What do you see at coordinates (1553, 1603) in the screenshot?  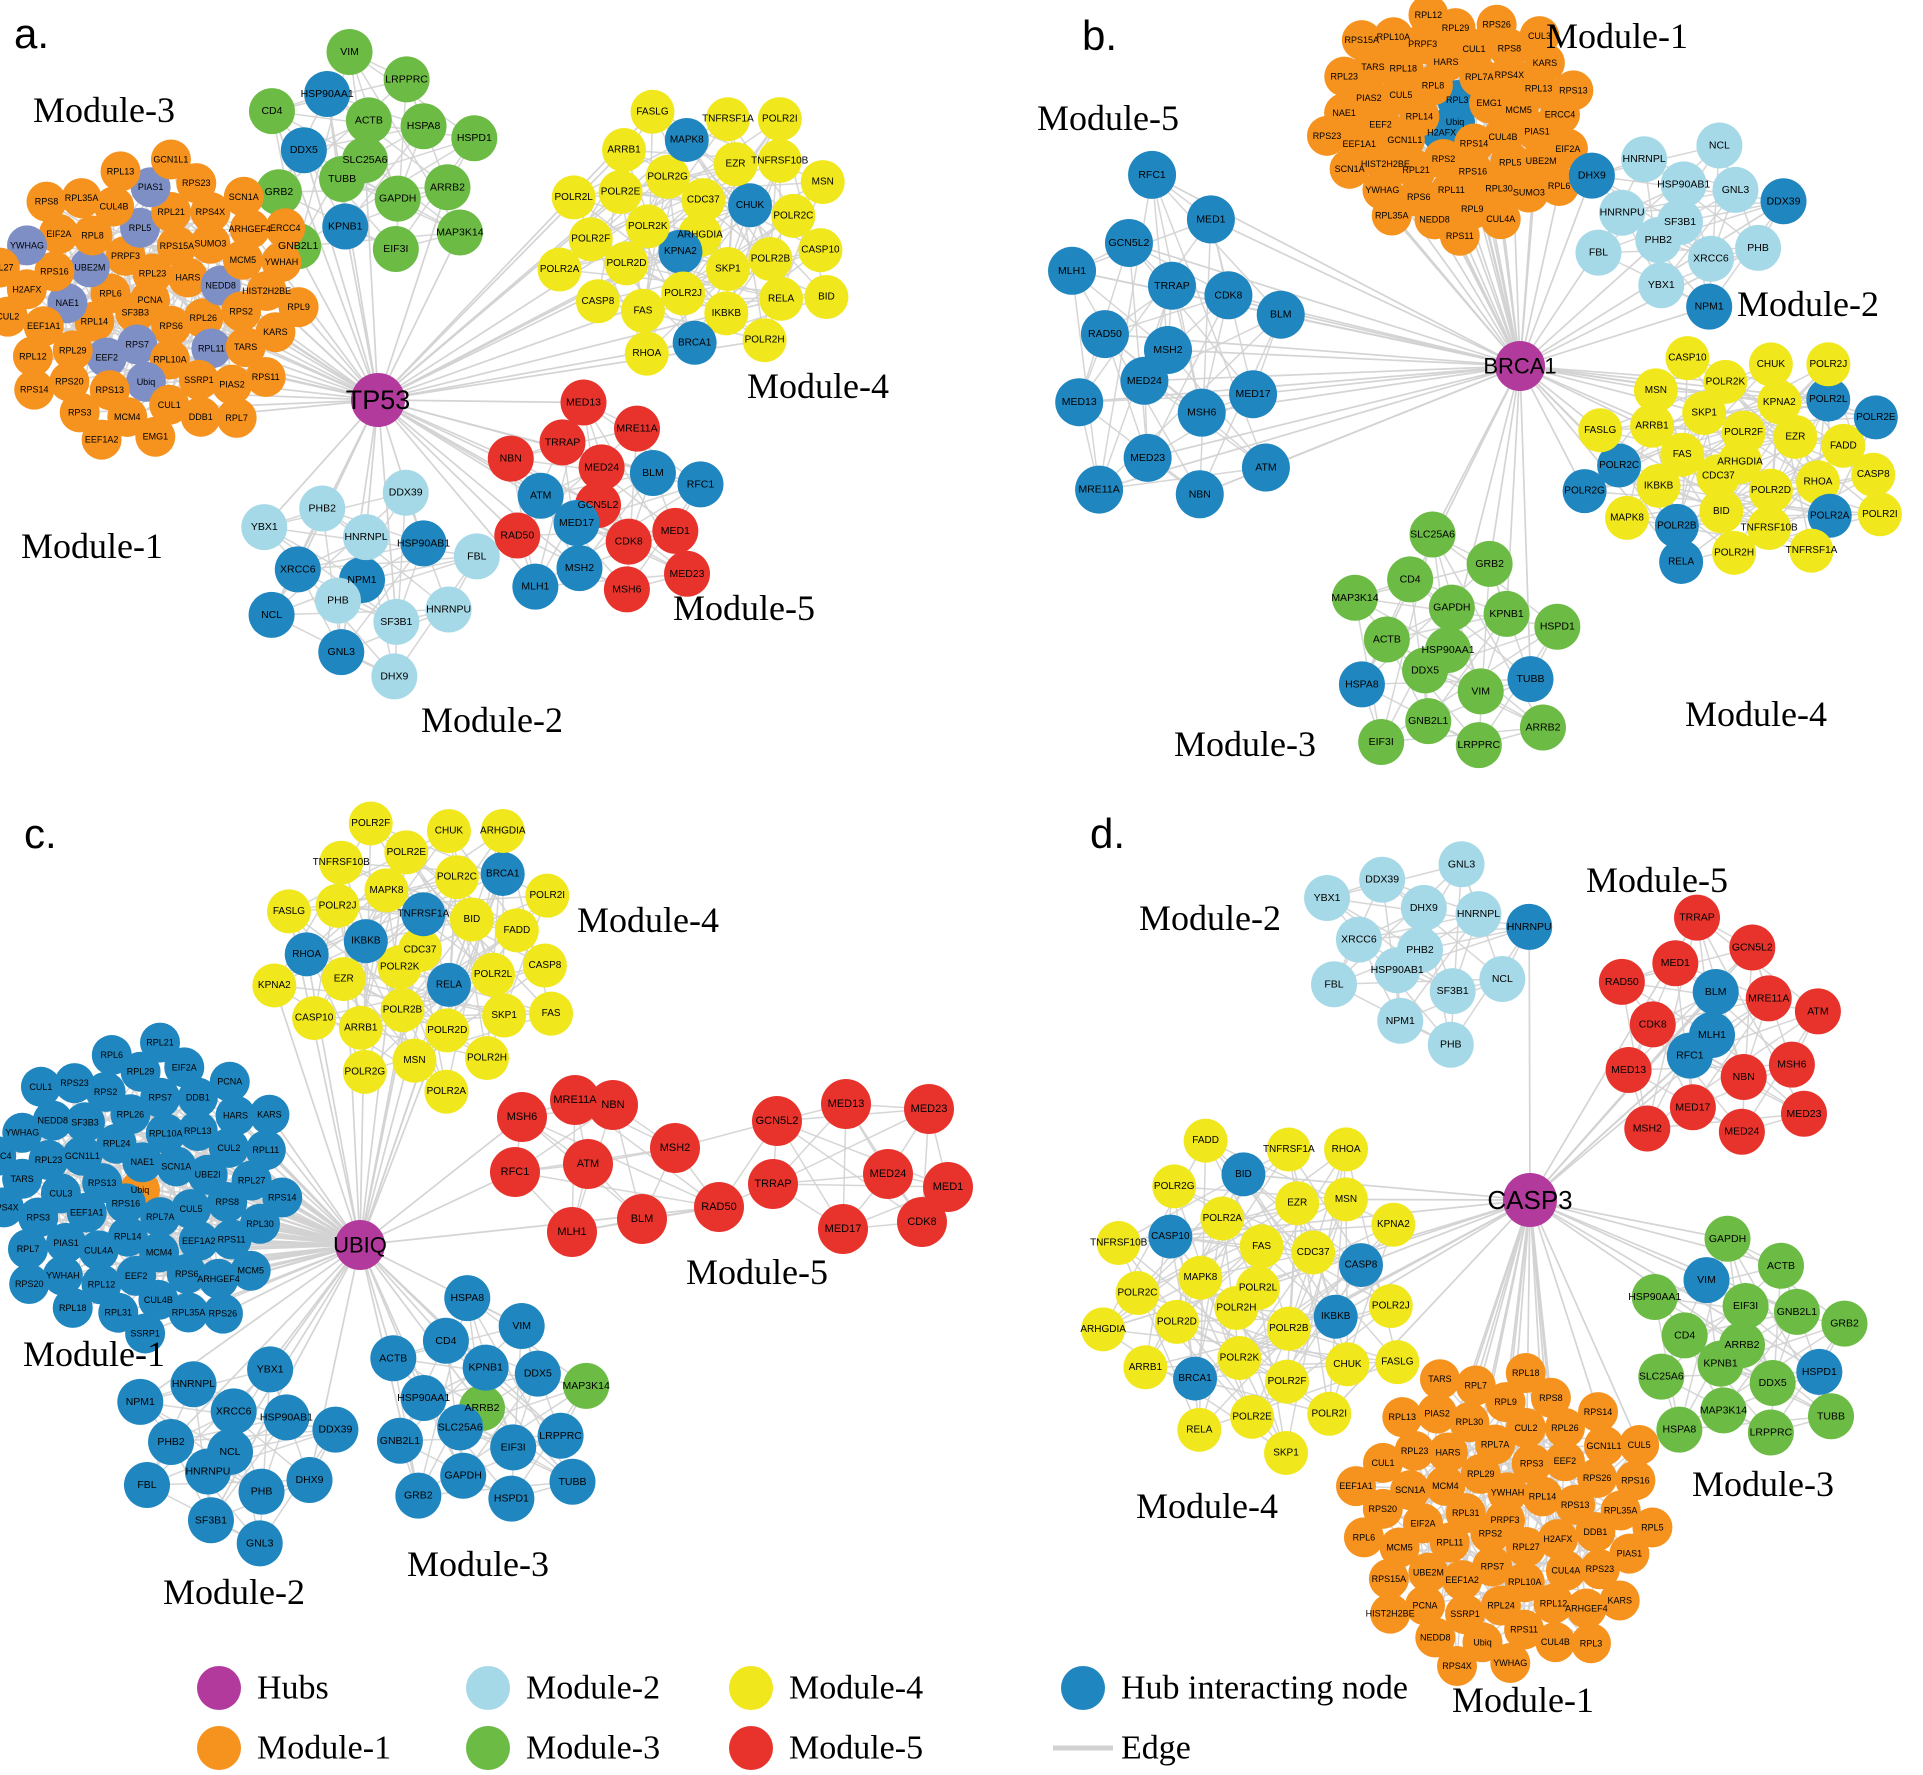 I see `node-RPL12` at bounding box center [1553, 1603].